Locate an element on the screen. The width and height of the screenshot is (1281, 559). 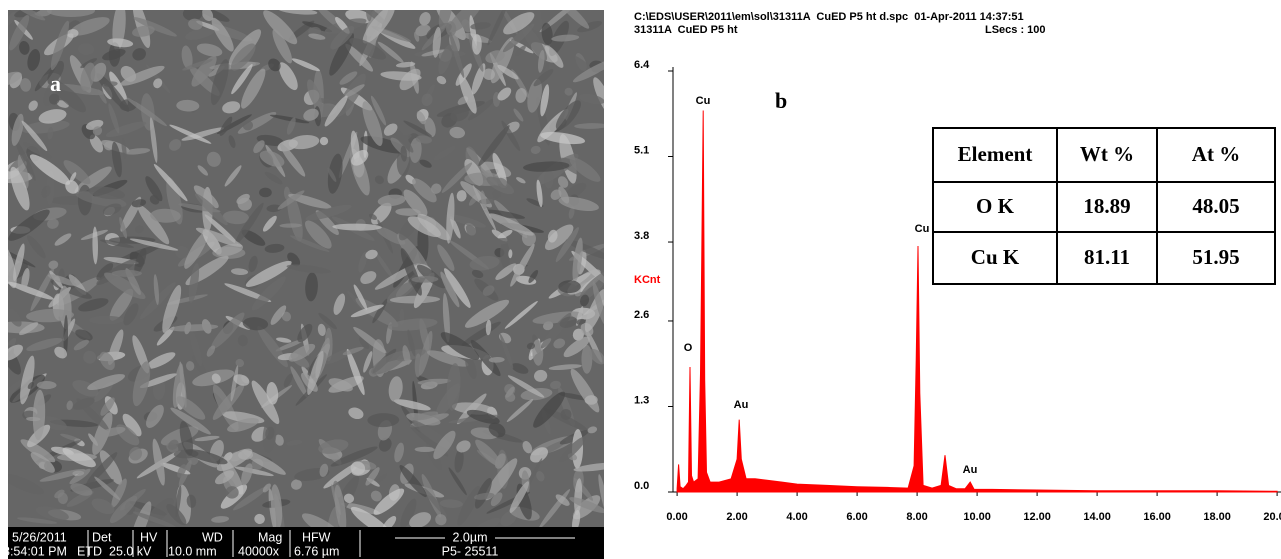
x-tick-label: 8.00 is located at coordinates (916, 517).